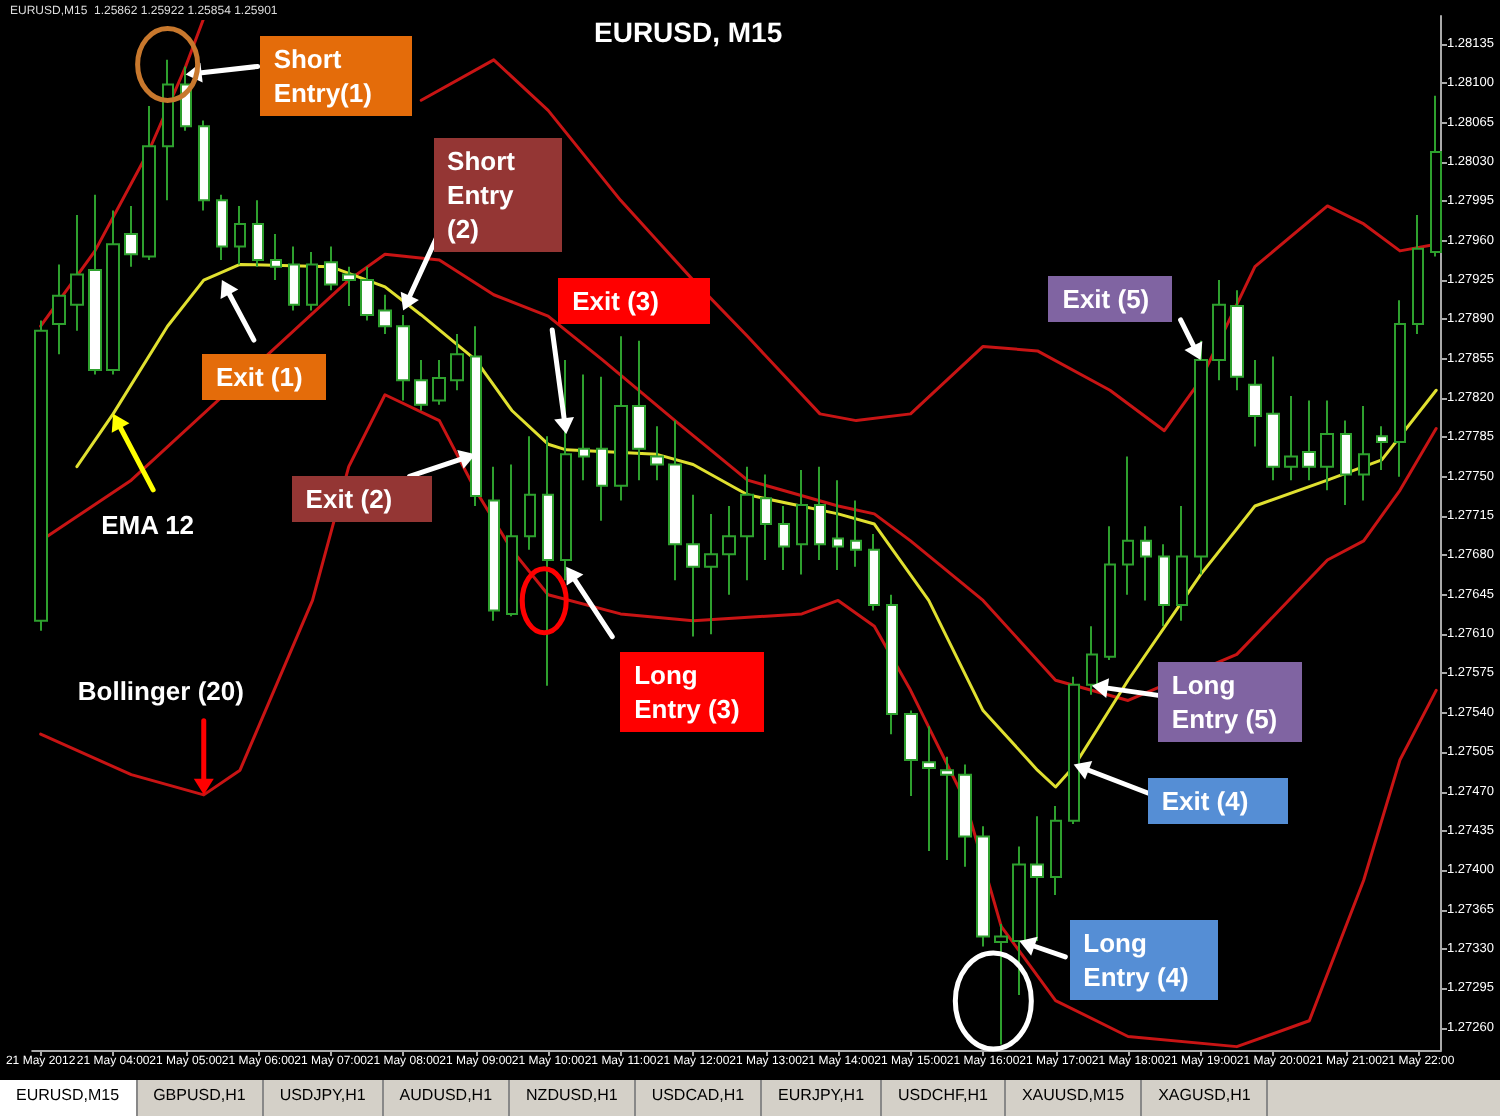 The image size is (1500, 1116). What do you see at coordinates (200, 1098) in the screenshot?
I see `text: GBPUSD,H1` at bounding box center [200, 1098].